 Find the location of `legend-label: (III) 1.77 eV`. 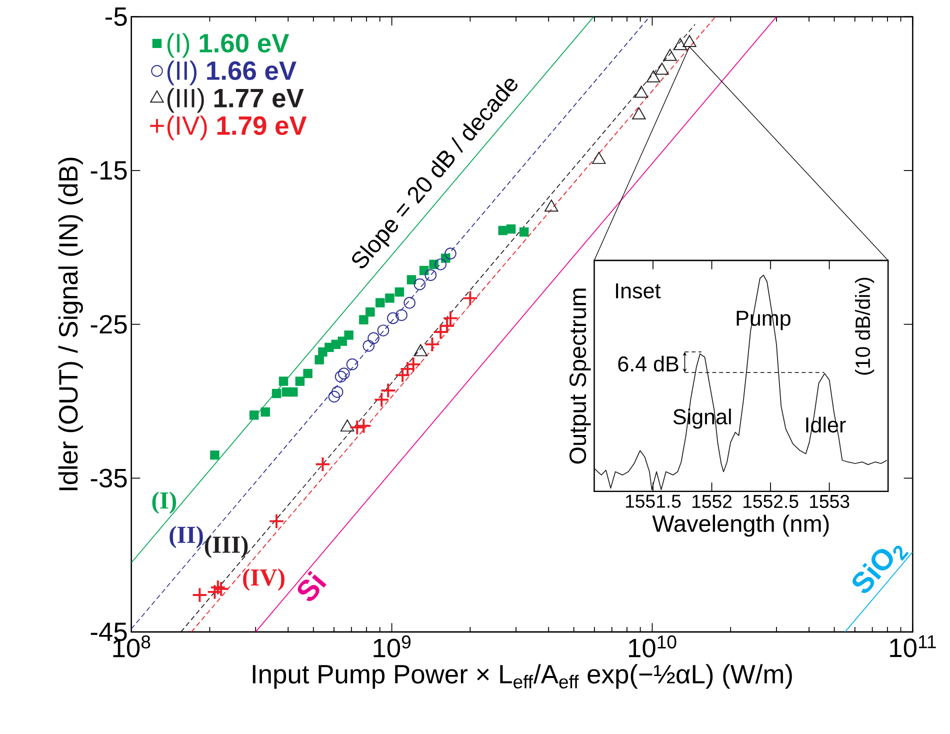

legend-label: (III) 1.77 eV is located at coordinates (235, 100).